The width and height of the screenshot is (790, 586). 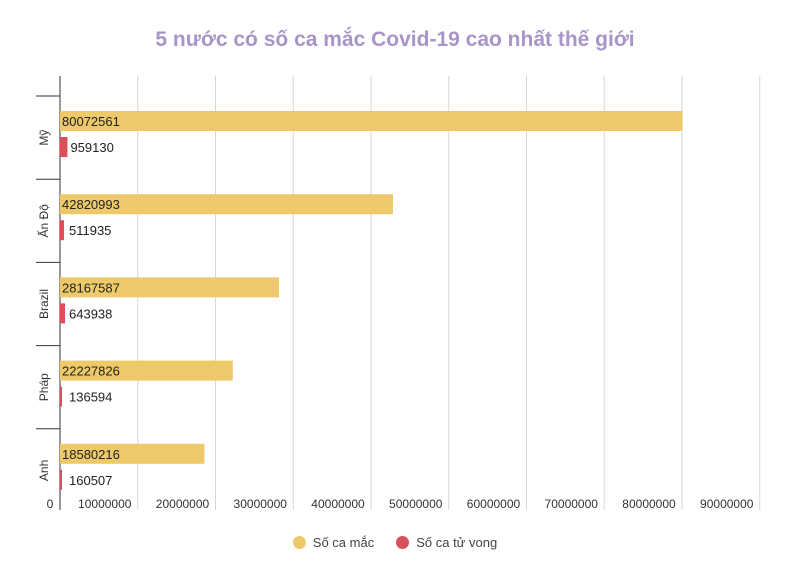 I want to click on legend: Số ca mắc Số ca tử vong, so click(x=395, y=542).